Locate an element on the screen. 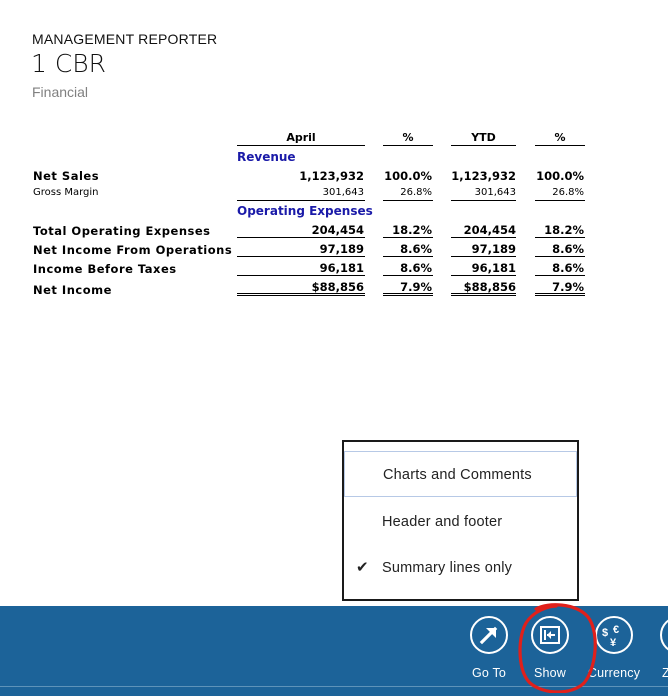 This screenshot has width=668, height=696. show-button: Show is located at coordinates (550, 645).